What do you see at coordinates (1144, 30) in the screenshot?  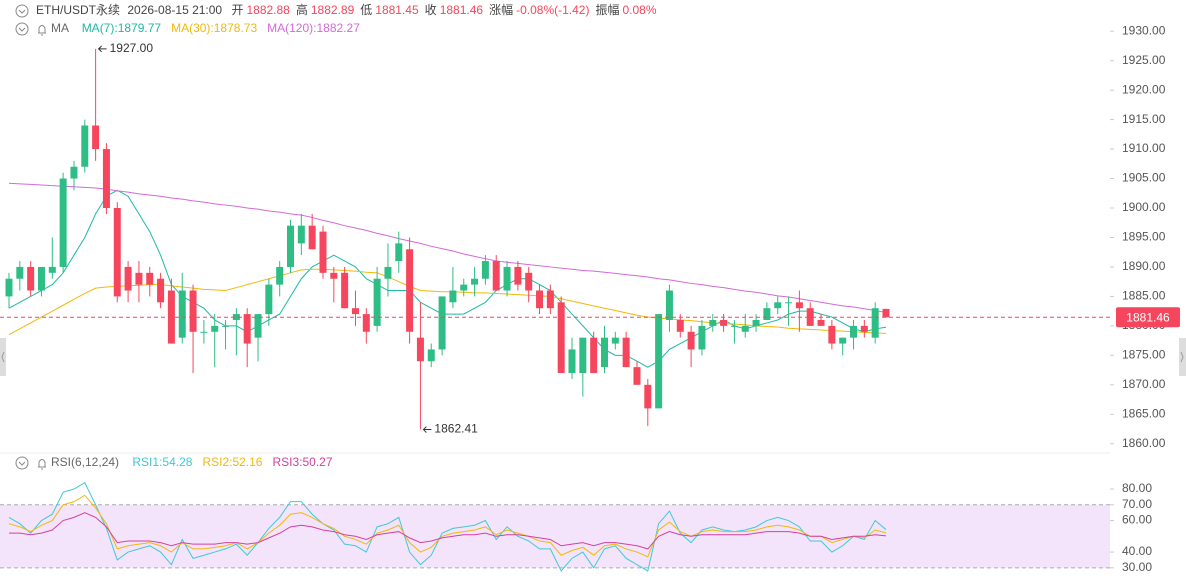 I see `y-tick-label: 1930.00` at bounding box center [1144, 30].